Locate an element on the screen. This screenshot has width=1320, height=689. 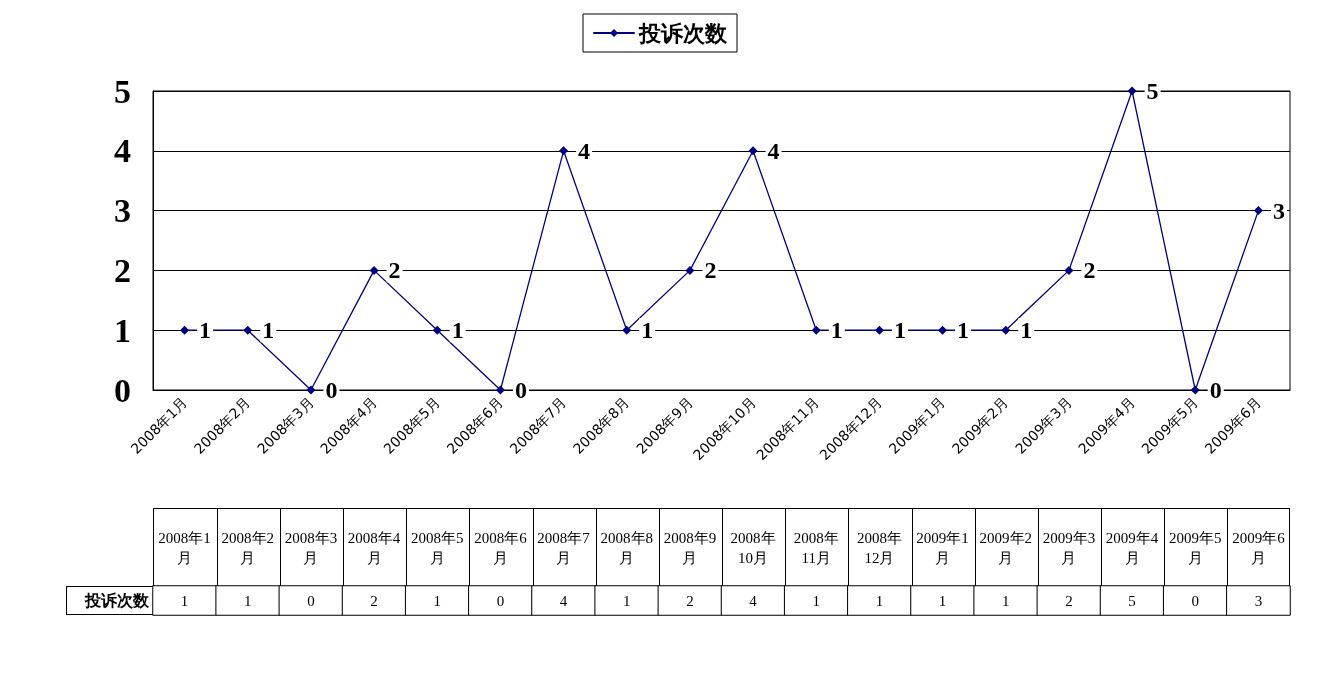
y-tick-label: 2 is located at coordinates (122, 270).